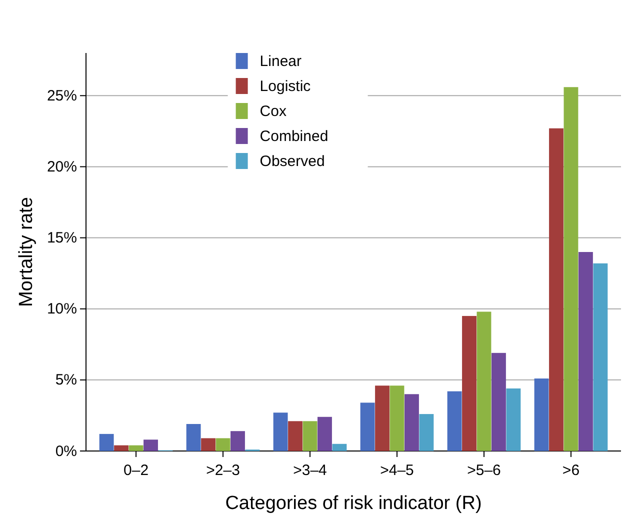 The height and width of the screenshot is (529, 641). Describe the element at coordinates (61, 167) in the screenshot. I see `y-tick-label: 20%` at that location.